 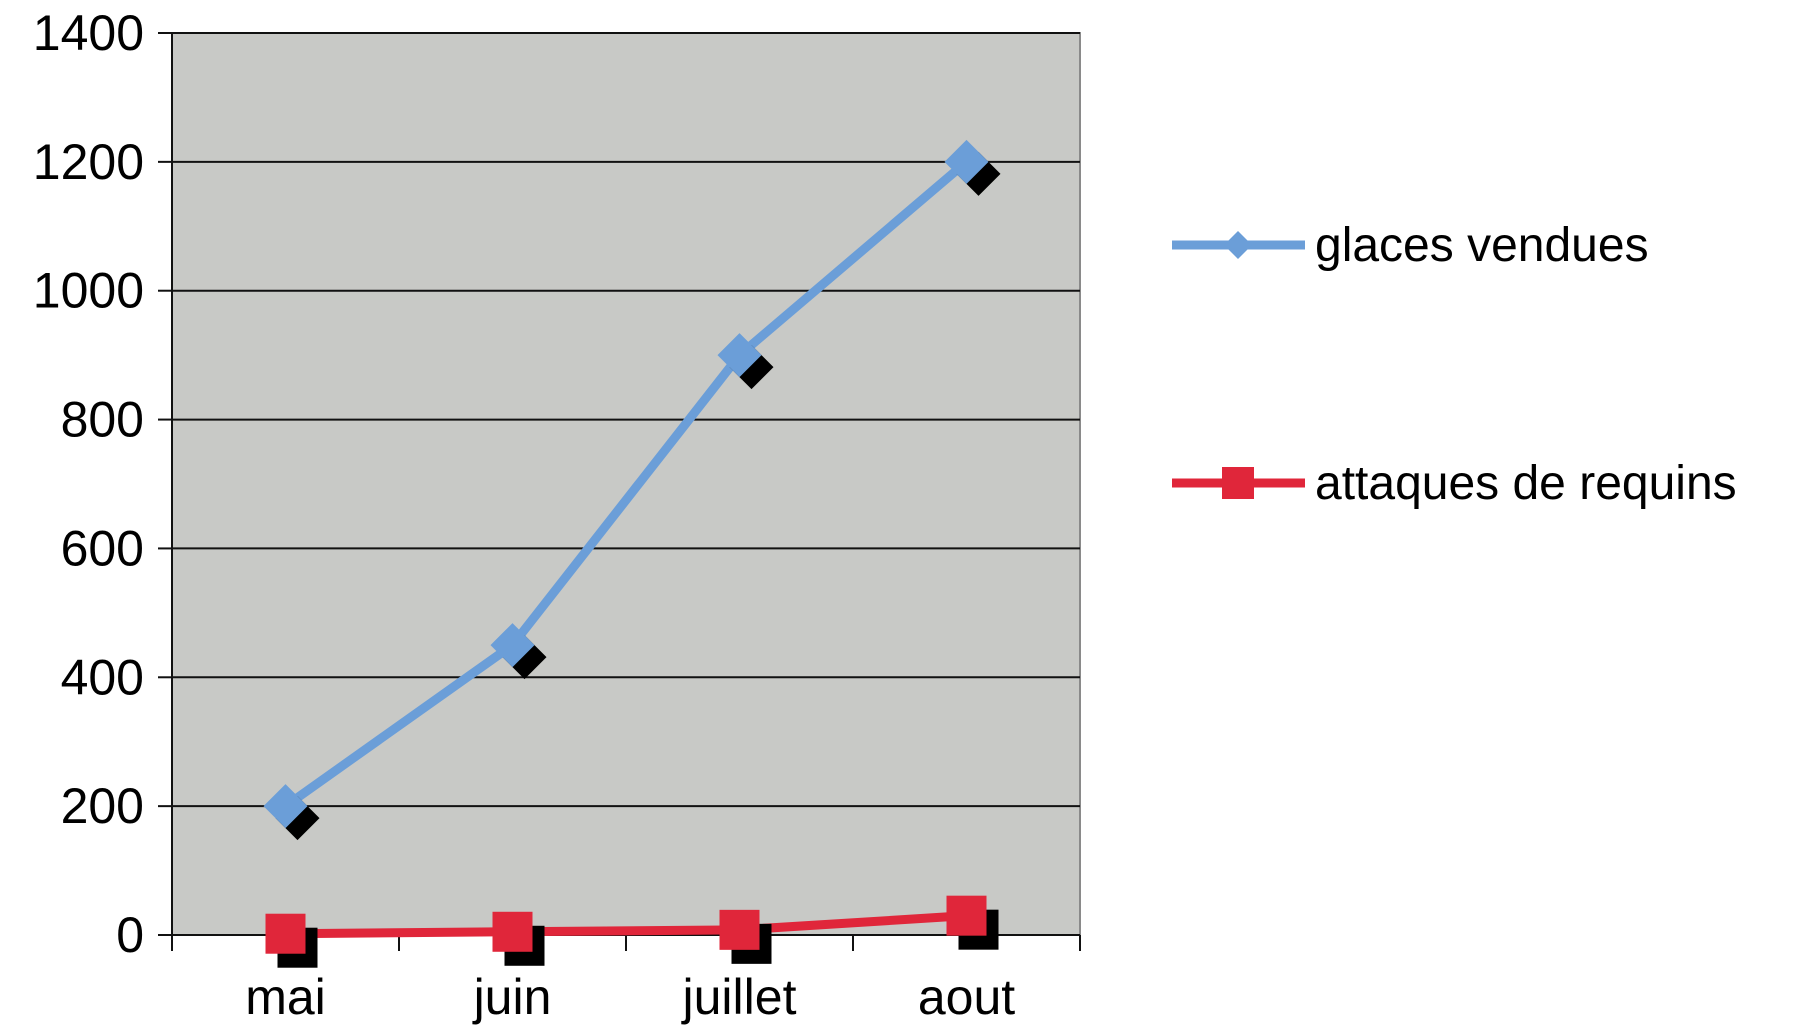 What do you see at coordinates (88, 162) in the screenshot?
I see `y-tick-label: 1200` at bounding box center [88, 162].